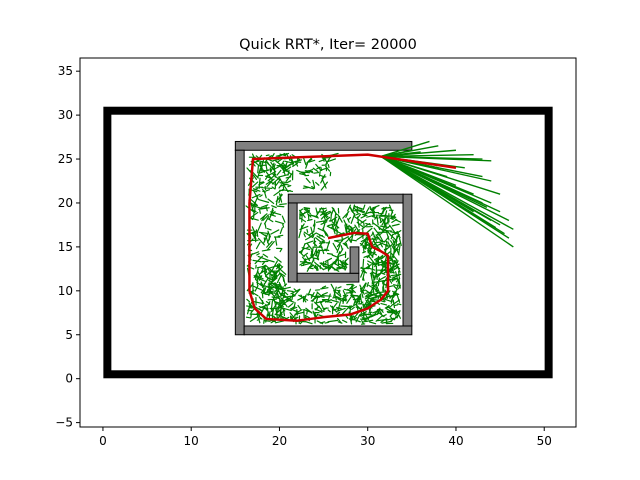 The width and height of the screenshot is (640, 480). Describe the element at coordinates (65, 159) in the screenshot. I see `y-tick-label: 25` at that location.